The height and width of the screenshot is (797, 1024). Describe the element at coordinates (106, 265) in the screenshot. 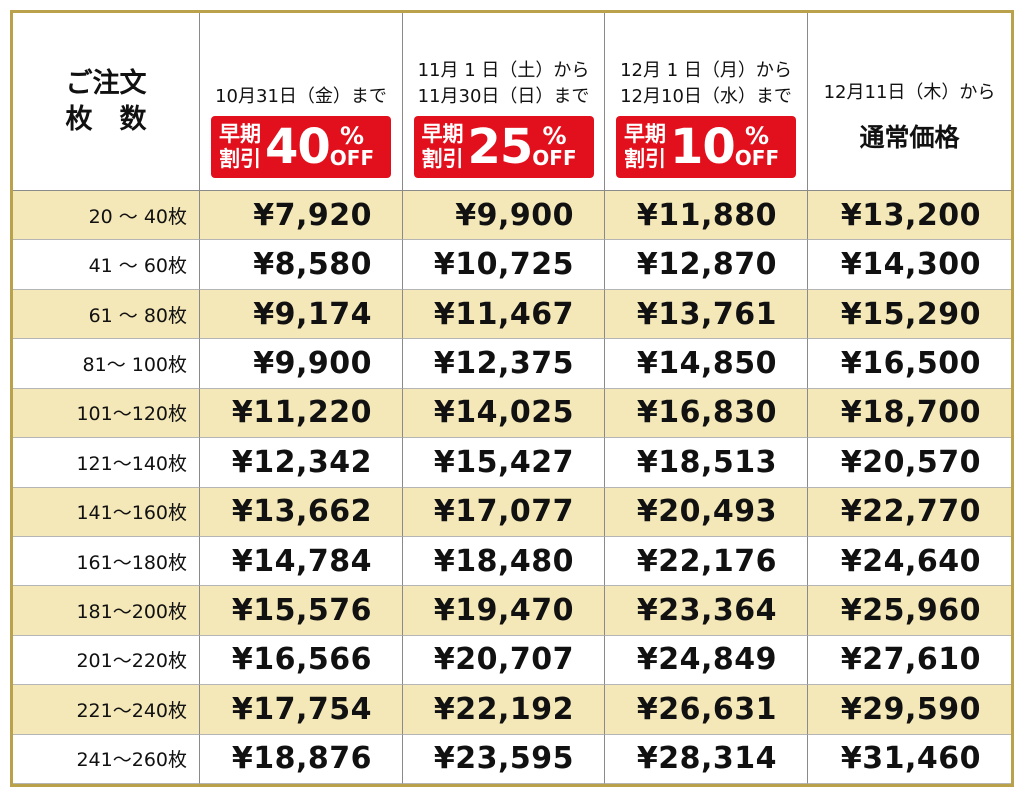

I see `quantity-label: 41 ～ 60枚` at that location.